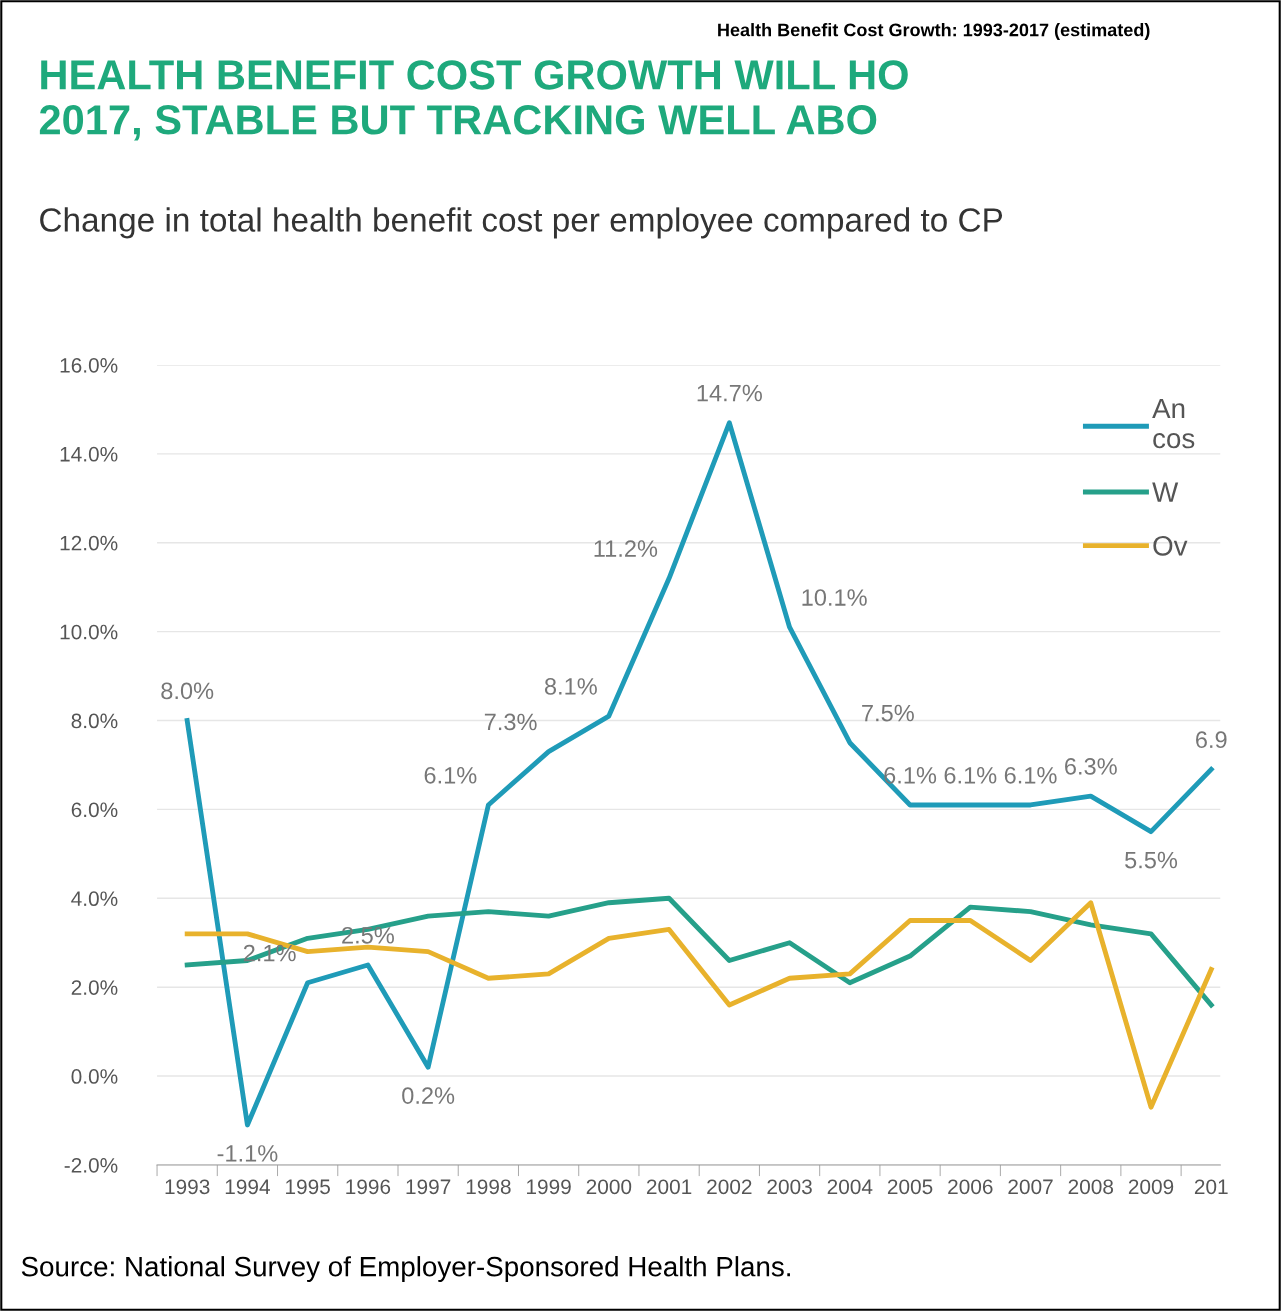 This screenshot has height=1311, width=1281. I want to click on data-label: 5.5%, so click(1151, 860).